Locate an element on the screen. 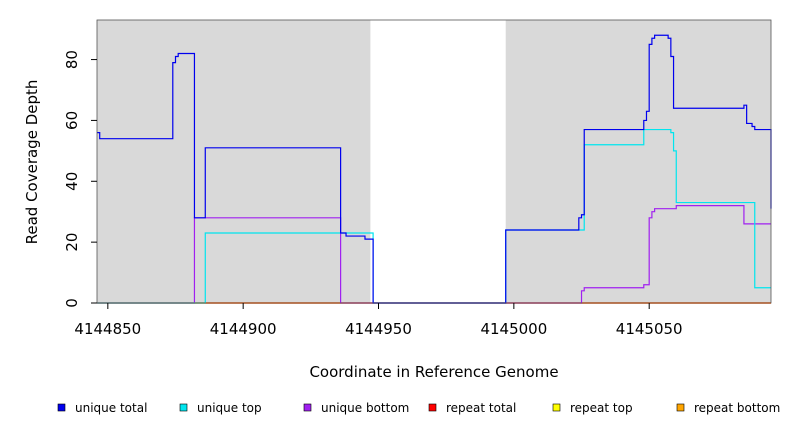 The image size is (792, 432). y-tick-label: 80 is located at coordinates (72, 59).